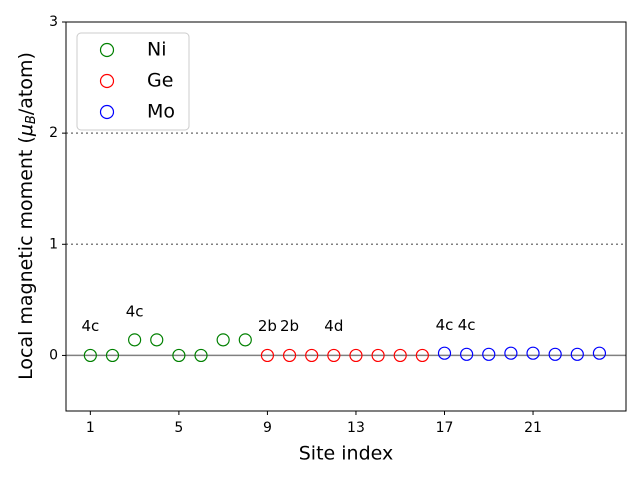 The width and height of the screenshot is (640, 480). Describe the element at coordinates (31, 119) in the screenshot. I see `y-label-subscript: B` at that location.